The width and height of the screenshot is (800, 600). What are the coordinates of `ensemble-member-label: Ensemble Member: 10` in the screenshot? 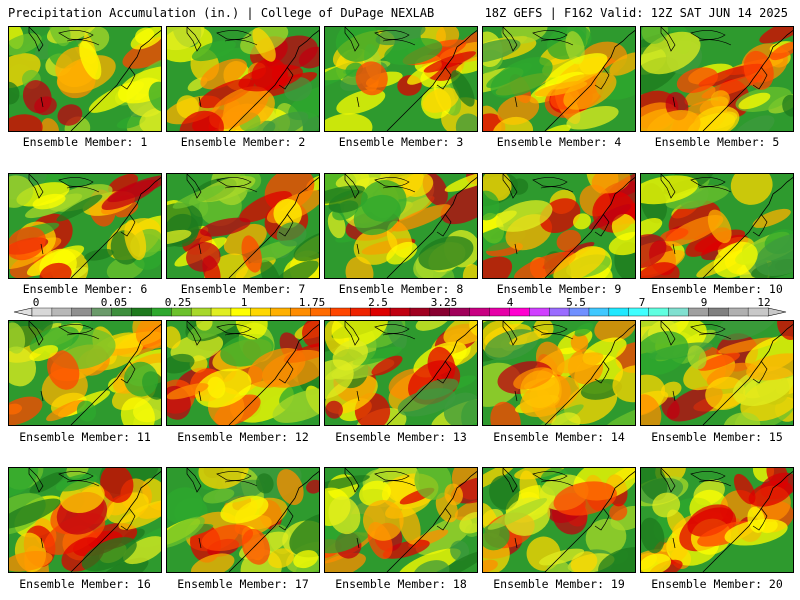 It's located at (717, 289).